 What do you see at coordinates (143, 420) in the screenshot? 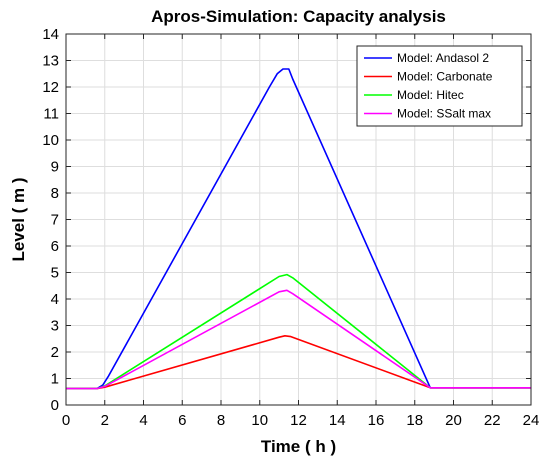
I see `x-tick-label: 4` at bounding box center [143, 420].